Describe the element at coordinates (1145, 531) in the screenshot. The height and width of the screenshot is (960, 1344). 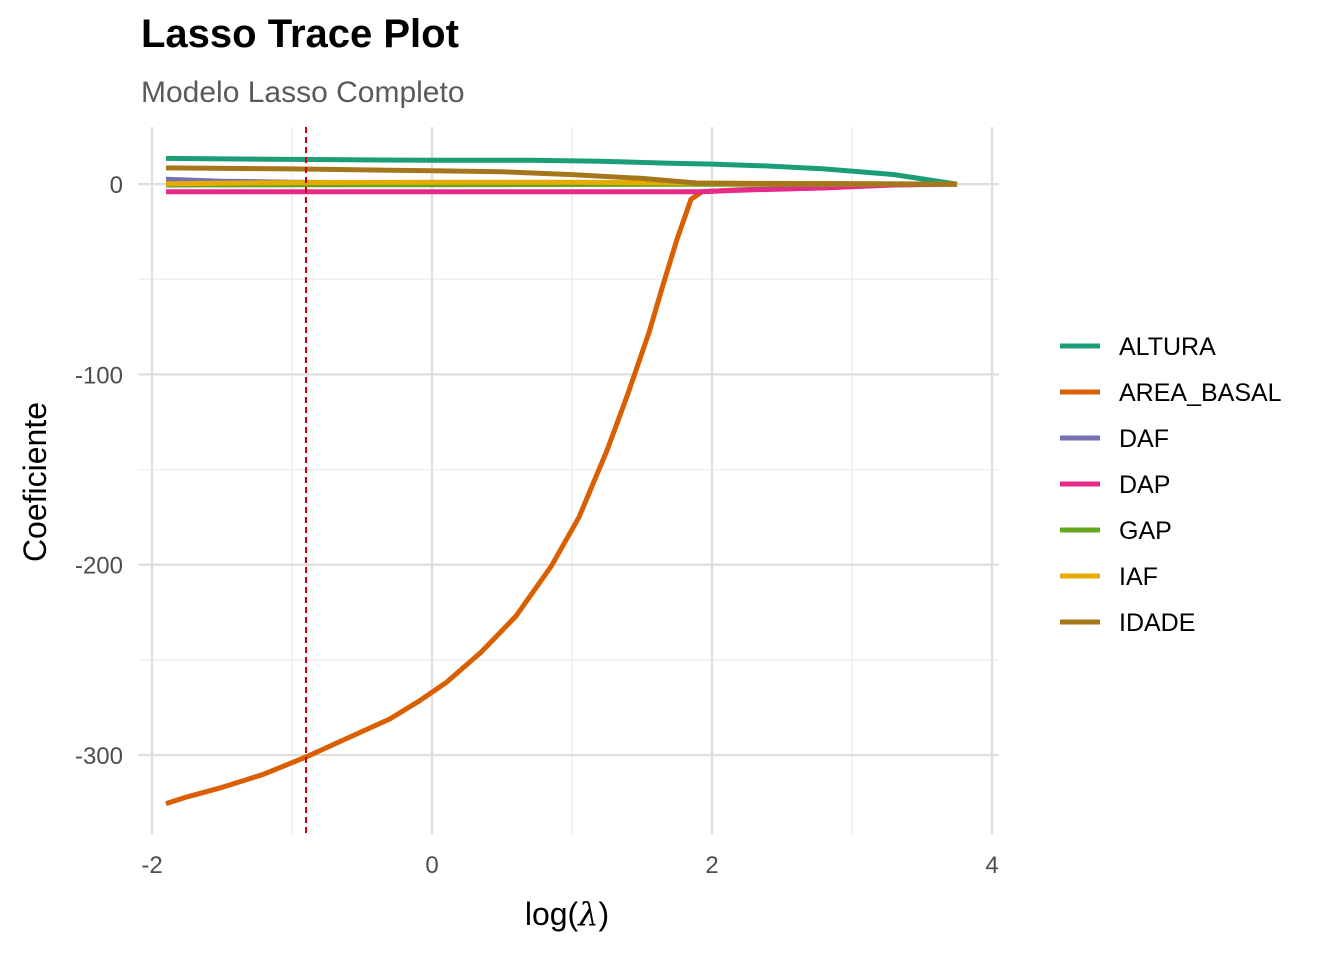
I see `legend-label-gap: GAP` at that location.